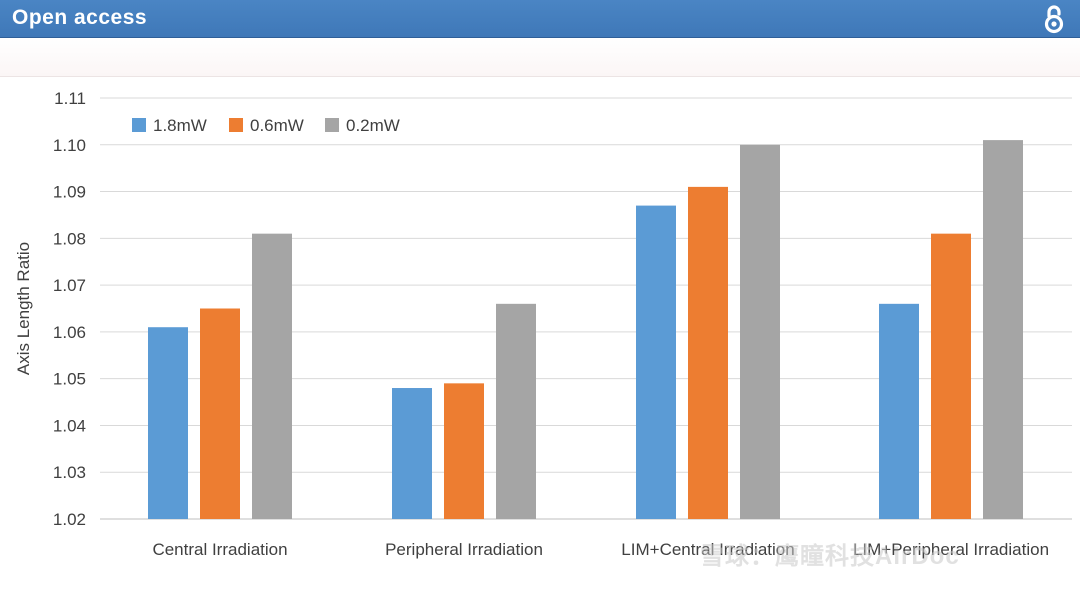  What do you see at coordinates (830, 556) in the screenshot?
I see `watermark-text: 雪球：鹰瞳科技AirDoc` at bounding box center [830, 556].